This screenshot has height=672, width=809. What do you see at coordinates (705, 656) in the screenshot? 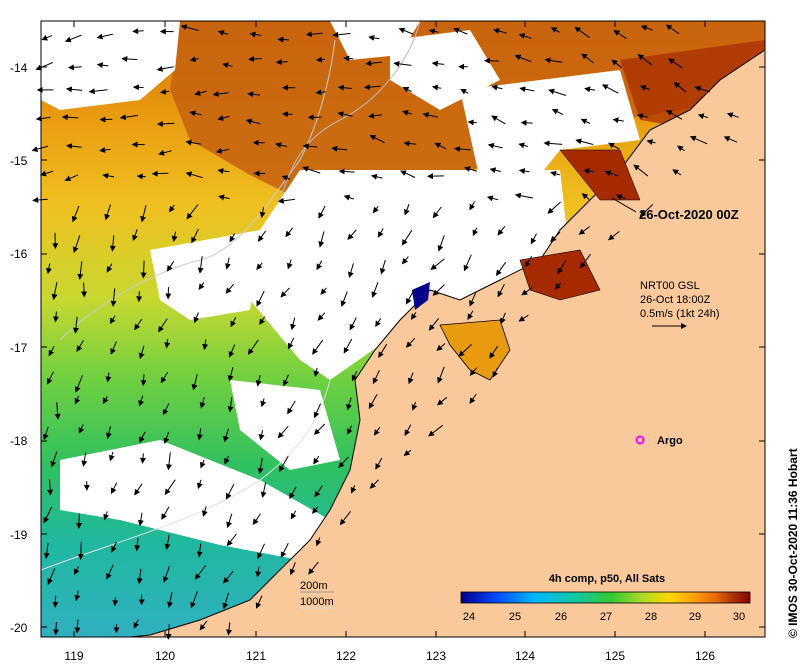
I see `lon-label: 126` at bounding box center [705, 656].